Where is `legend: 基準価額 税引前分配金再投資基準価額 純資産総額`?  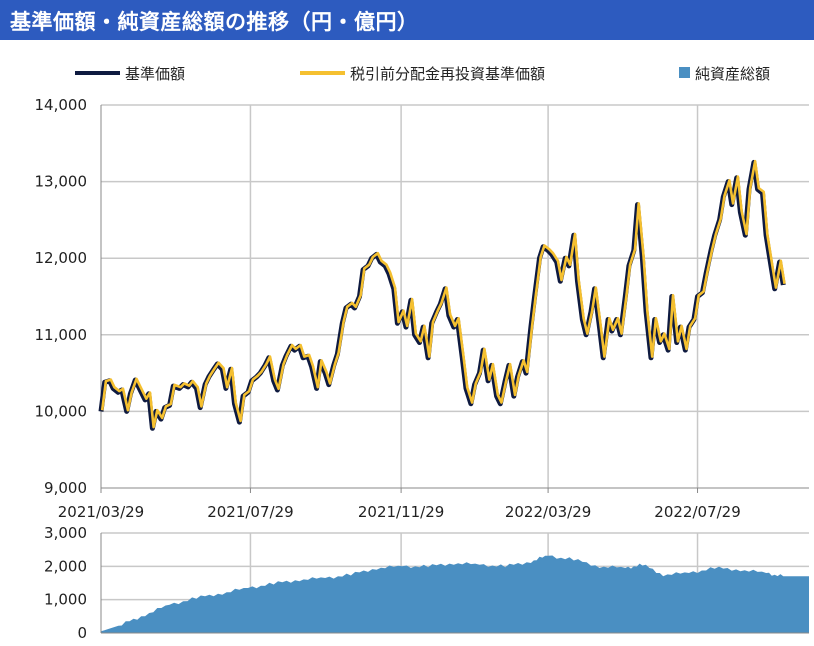
legend: 基準価額 税引前分配金再投資基準価額 純資産総額 is located at coordinates (422, 74).